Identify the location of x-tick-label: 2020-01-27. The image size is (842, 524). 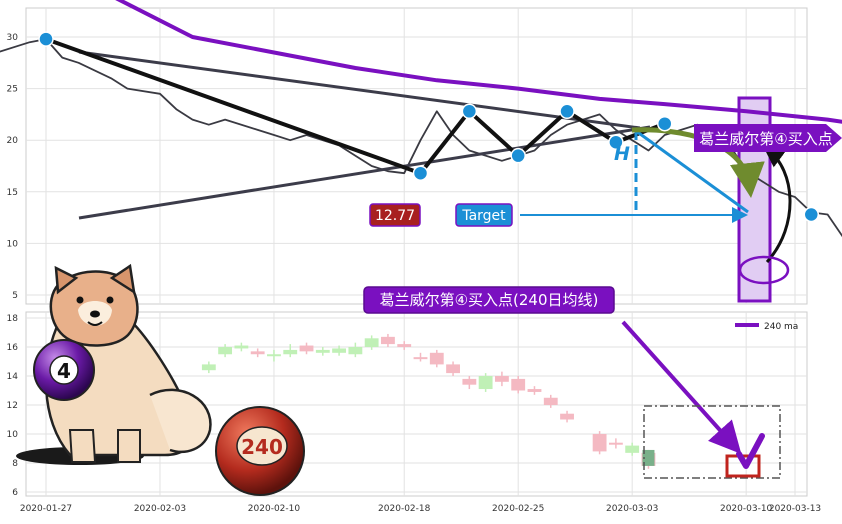
(46, 509).